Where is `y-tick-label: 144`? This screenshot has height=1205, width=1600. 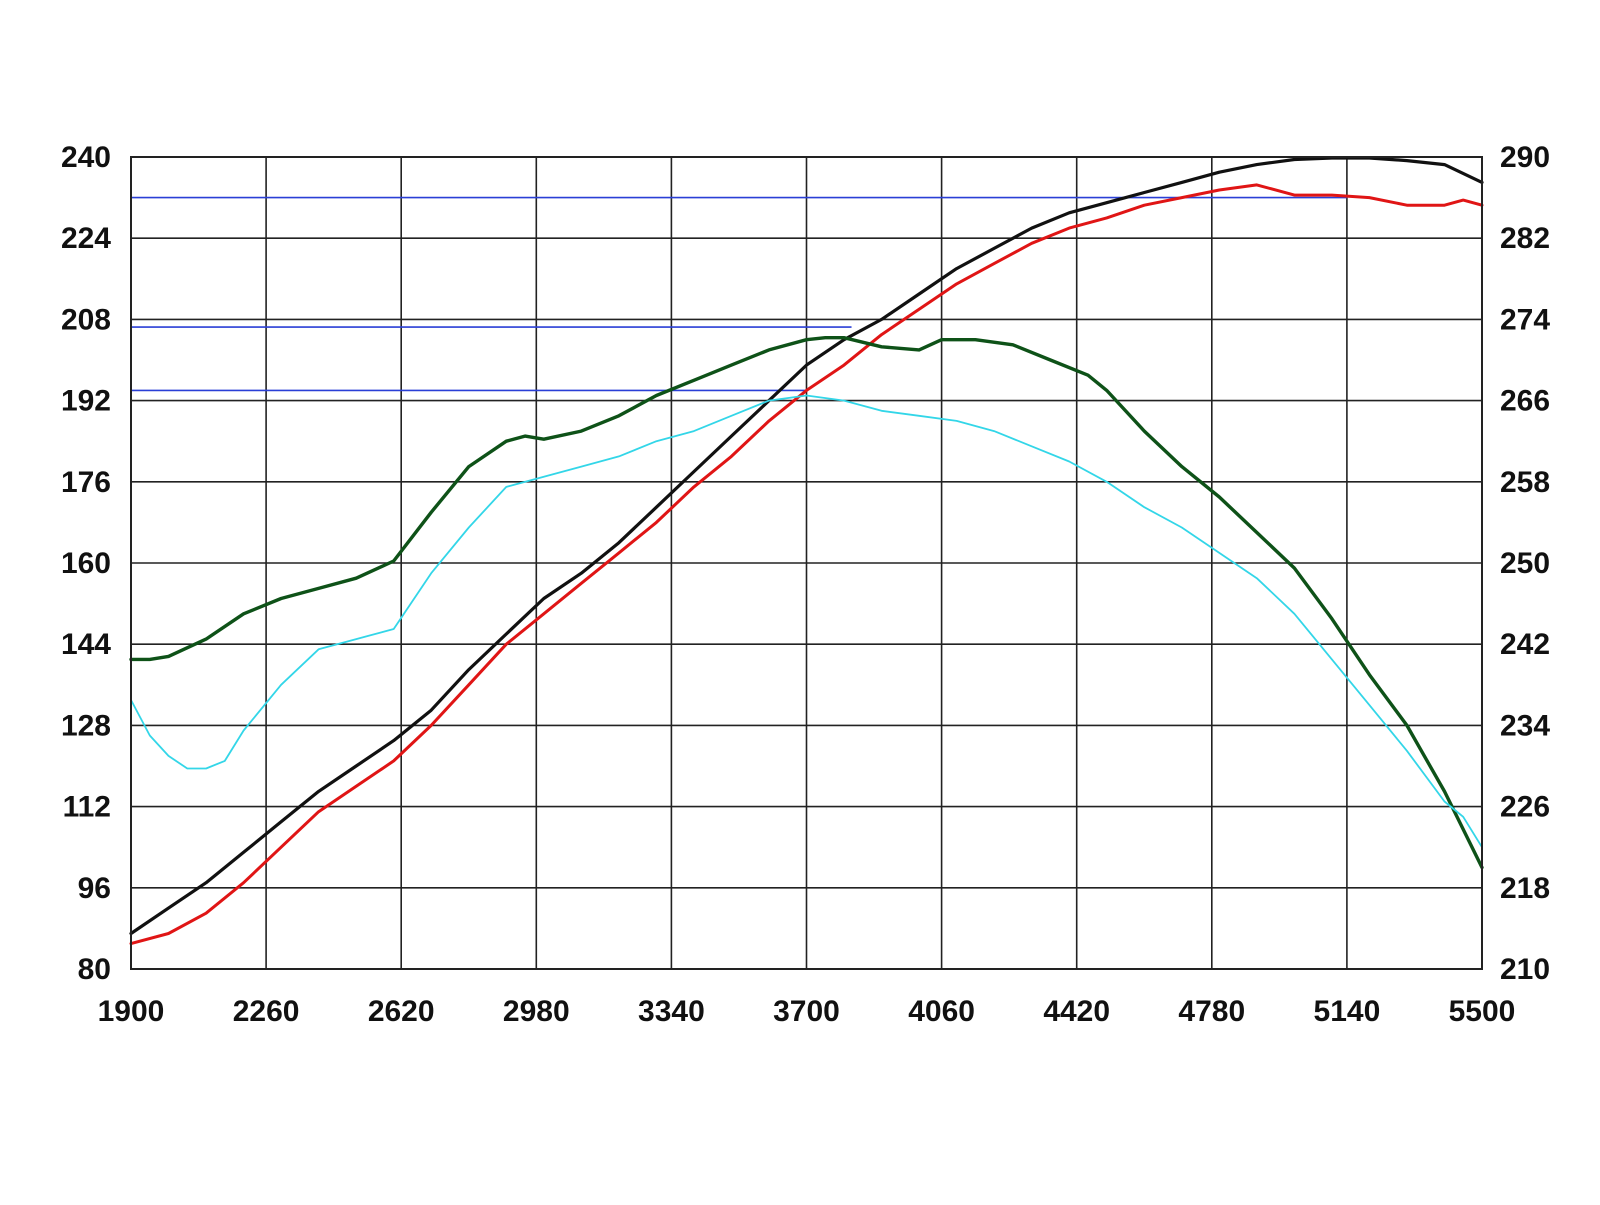
y-tick-label: 144 is located at coordinates (86, 644).